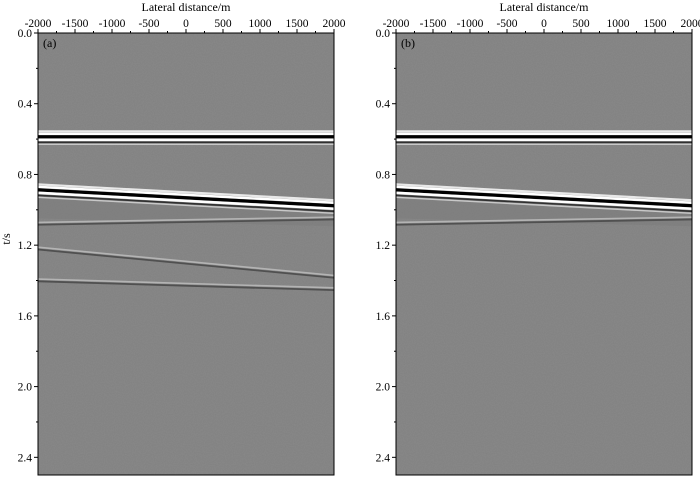 This screenshot has height=477, width=700. I want to click on panel-label: (b), so click(408, 43).